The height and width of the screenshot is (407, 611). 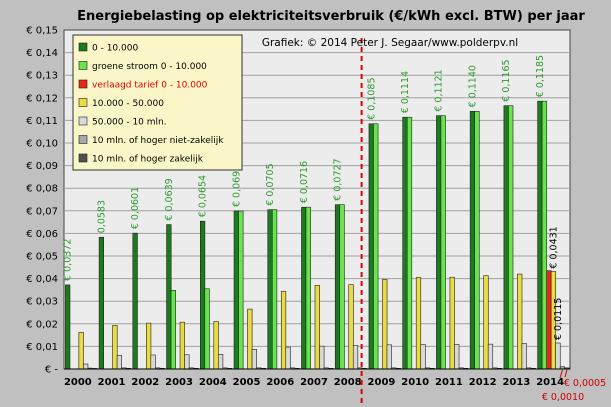 What do you see at coordinates (115, 49) in the screenshot?
I see `legend-label: 0 - 10.000` at bounding box center [115, 49].